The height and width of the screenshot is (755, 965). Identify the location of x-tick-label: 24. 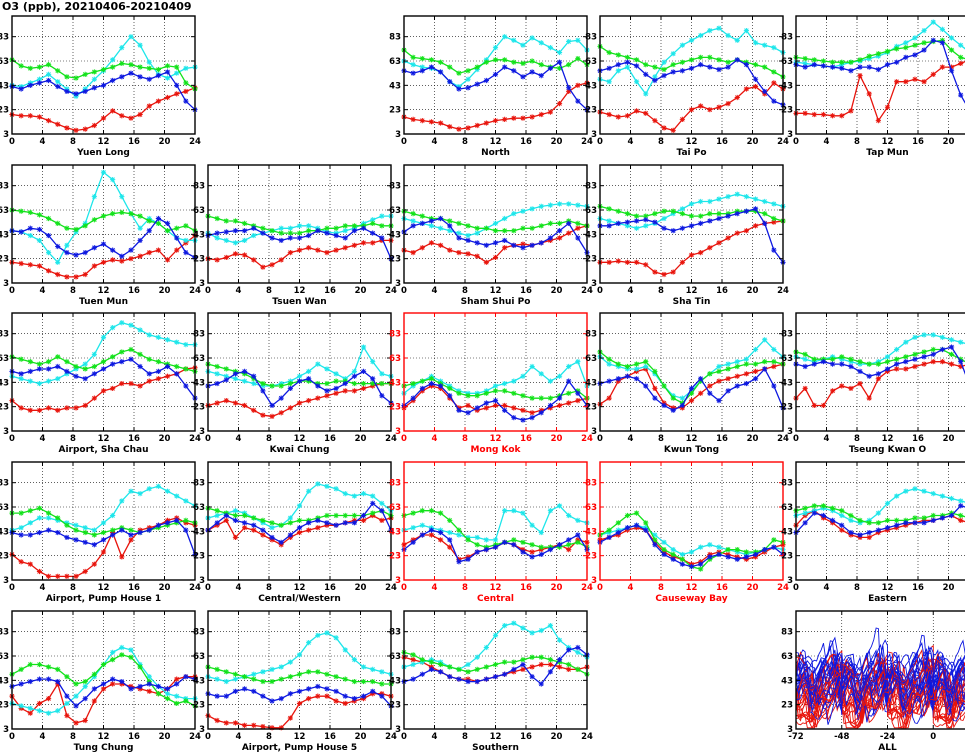
(195, 142).